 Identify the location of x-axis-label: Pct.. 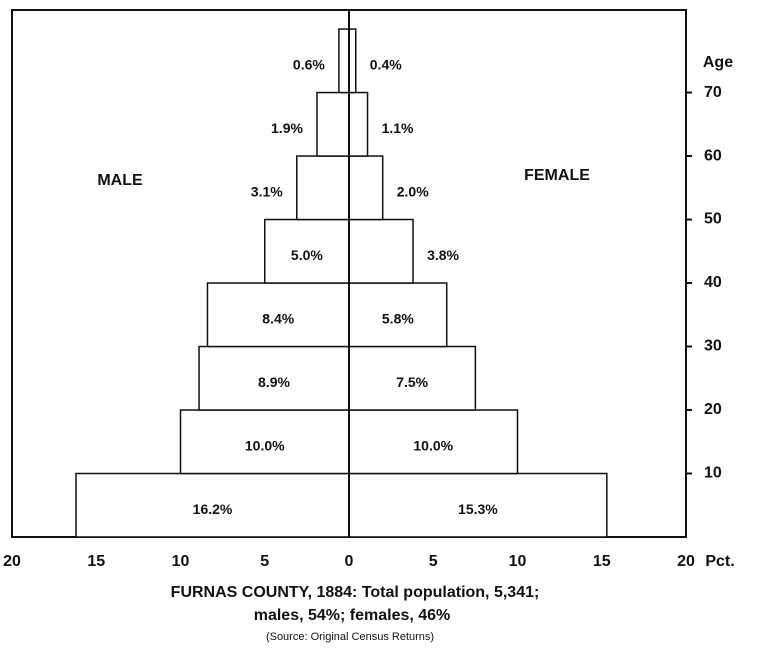
(719, 561).